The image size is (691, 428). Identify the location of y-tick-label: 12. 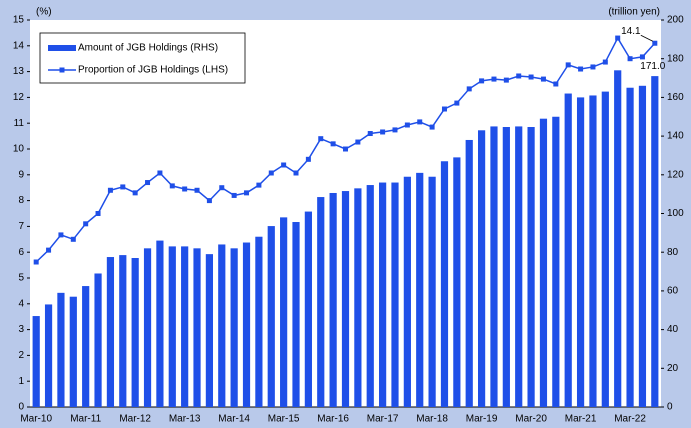
(19, 97).